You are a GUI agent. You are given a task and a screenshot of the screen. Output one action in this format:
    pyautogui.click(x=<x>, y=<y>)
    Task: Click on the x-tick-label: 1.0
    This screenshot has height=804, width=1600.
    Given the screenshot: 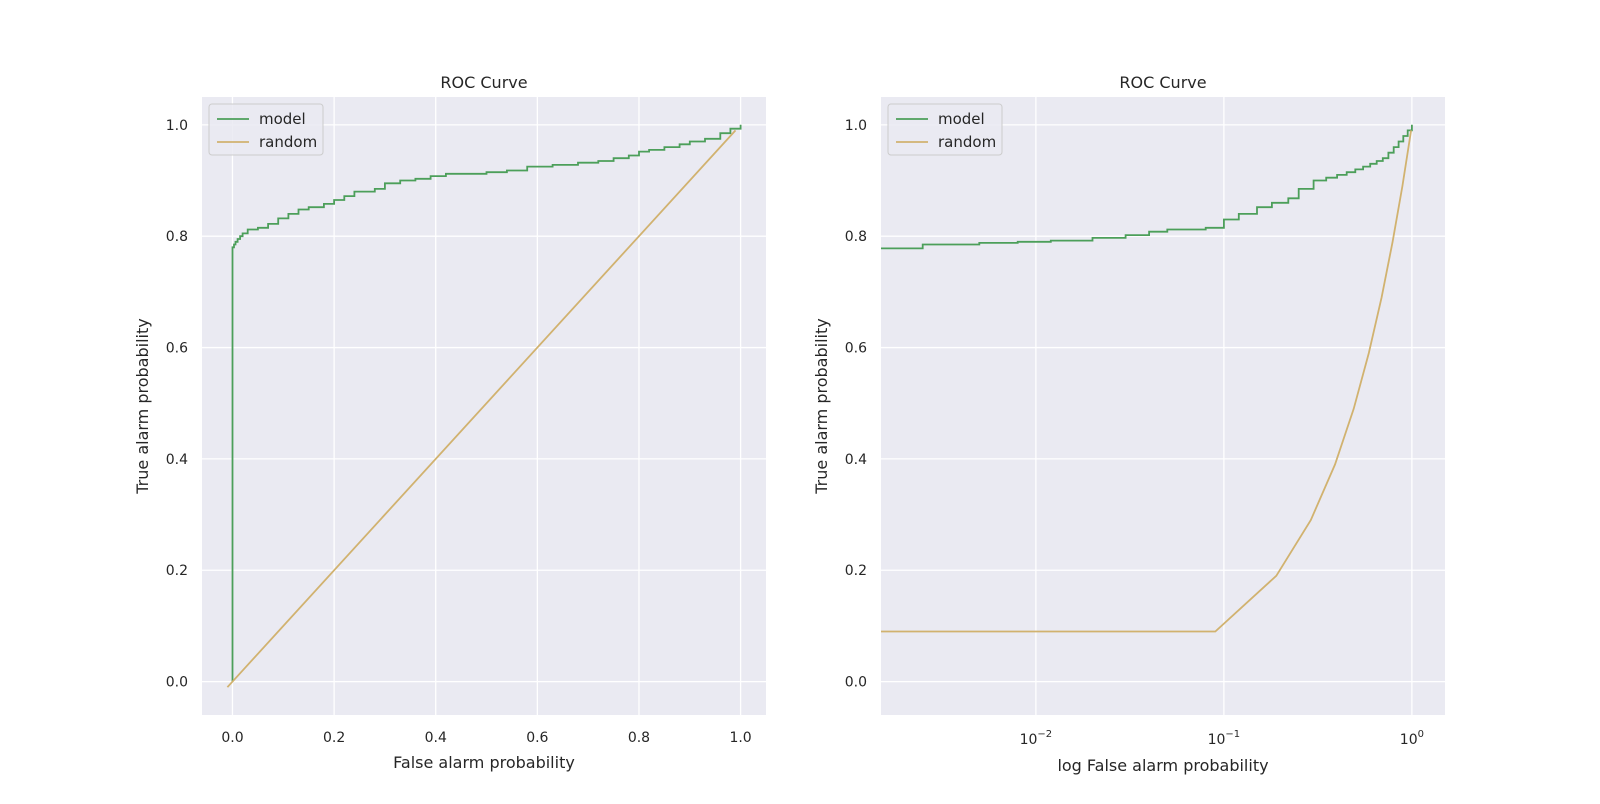 What is the action you would take?
    pyautogui.click(x=740, y=738)
    